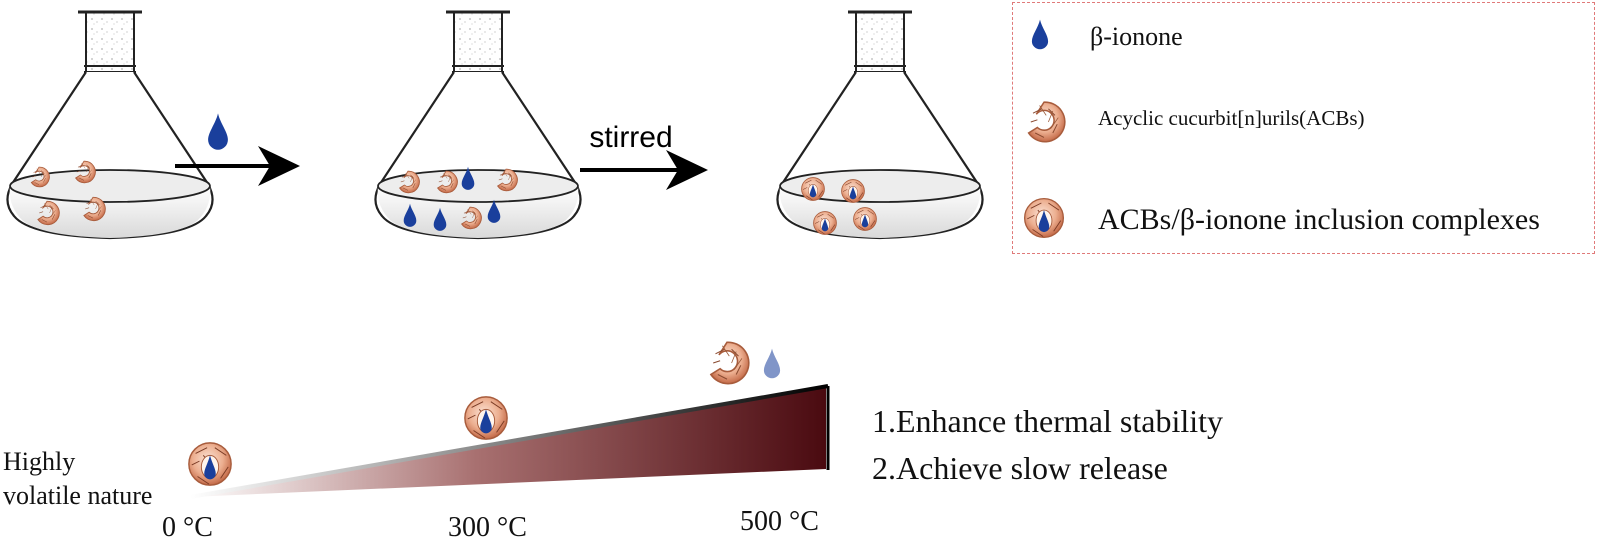  What do you see at coordinates (509, 441) in the screenshot?
I see `thermal-ramp` at bounding box center [509, 441].